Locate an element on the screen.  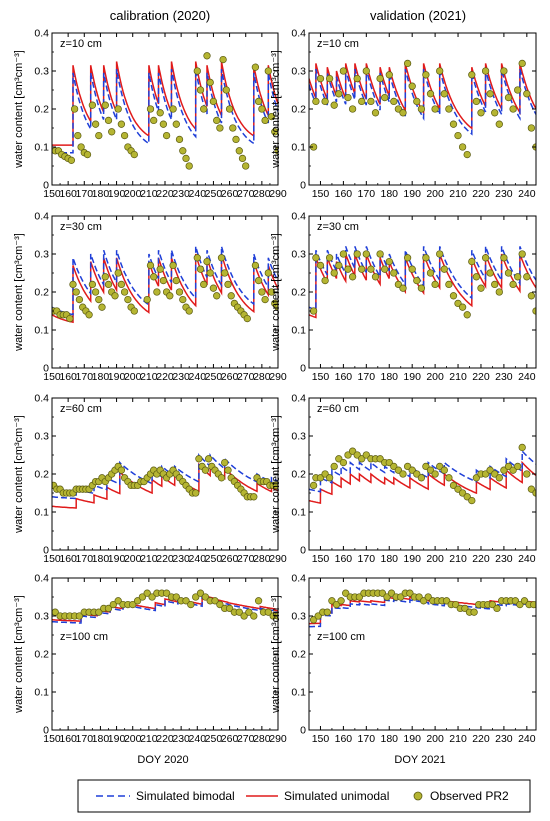
x-tick-label: 190 is located at coordinates (412, 739).